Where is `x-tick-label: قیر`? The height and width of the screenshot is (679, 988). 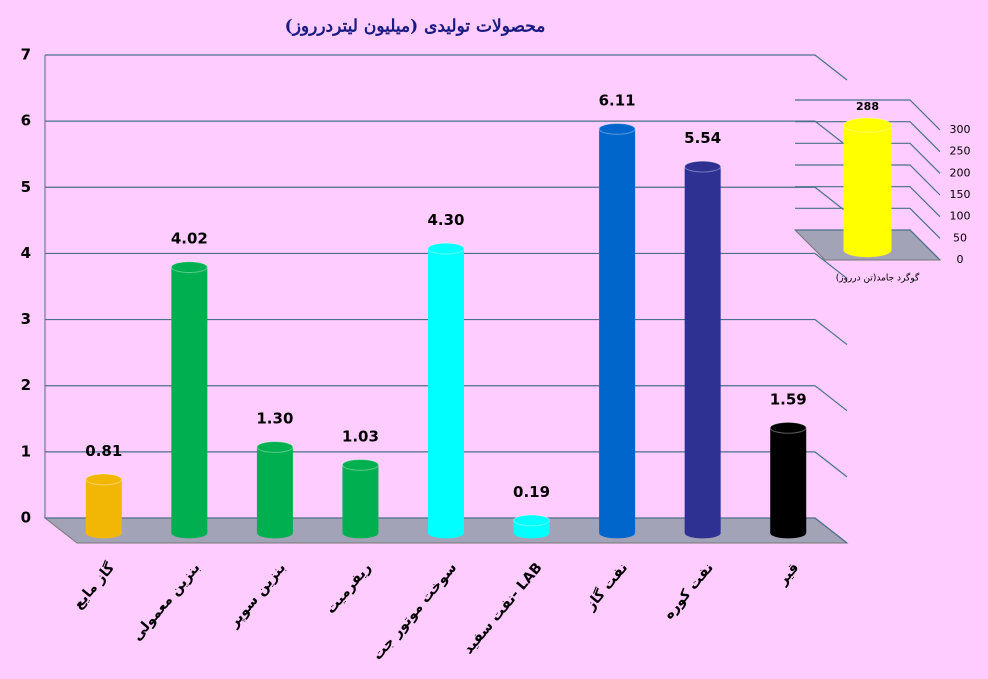
x-tick-label: قیر is located at coordinates (788, 574).